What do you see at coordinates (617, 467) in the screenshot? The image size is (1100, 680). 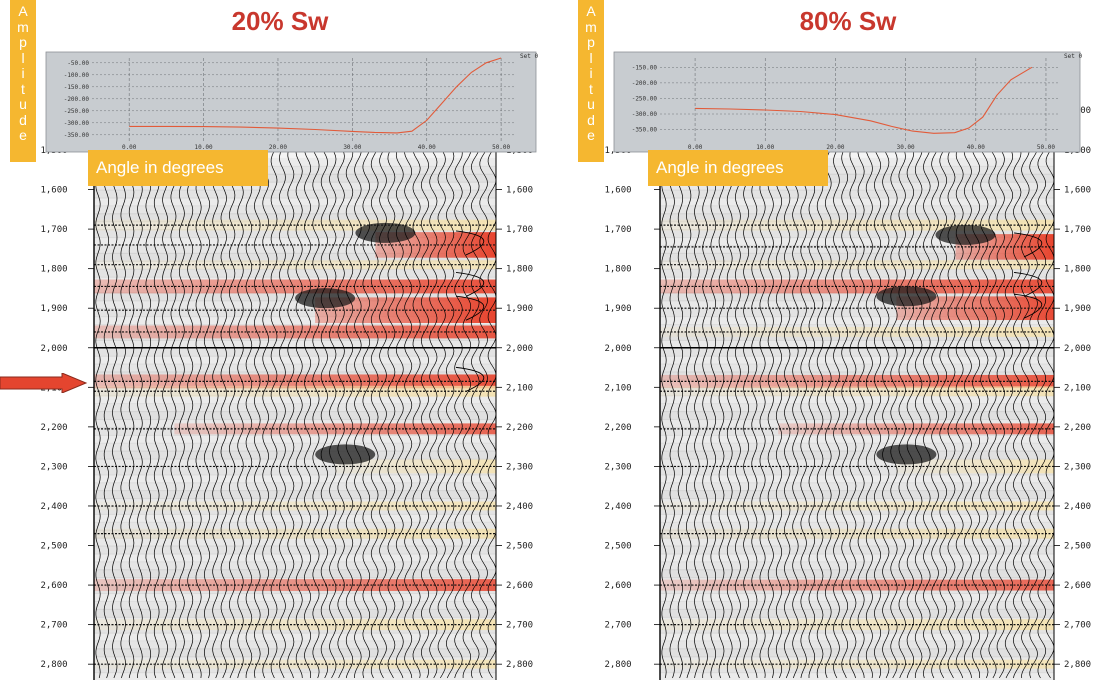 I see `depth-tick-label: 2,300` at bounding box center [617, 467].